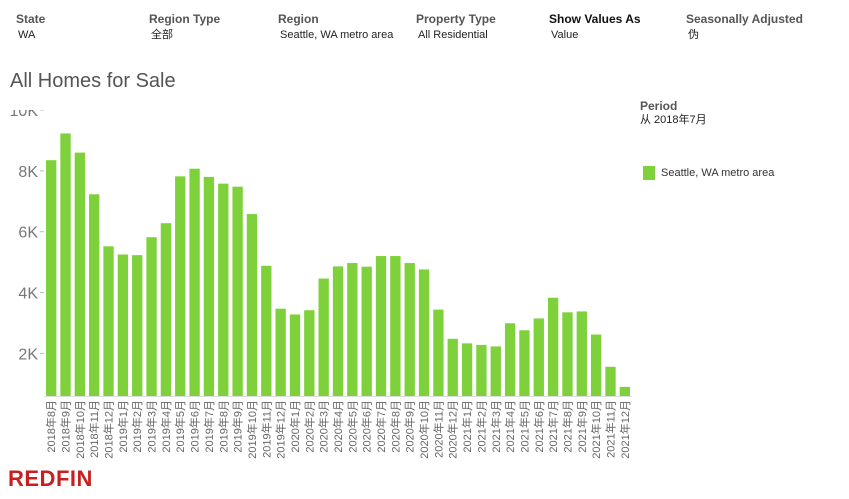  Describe the element at coordinates (467, 426) in the screenshot. I see `x-tick-label: 2021年1月` at that location.